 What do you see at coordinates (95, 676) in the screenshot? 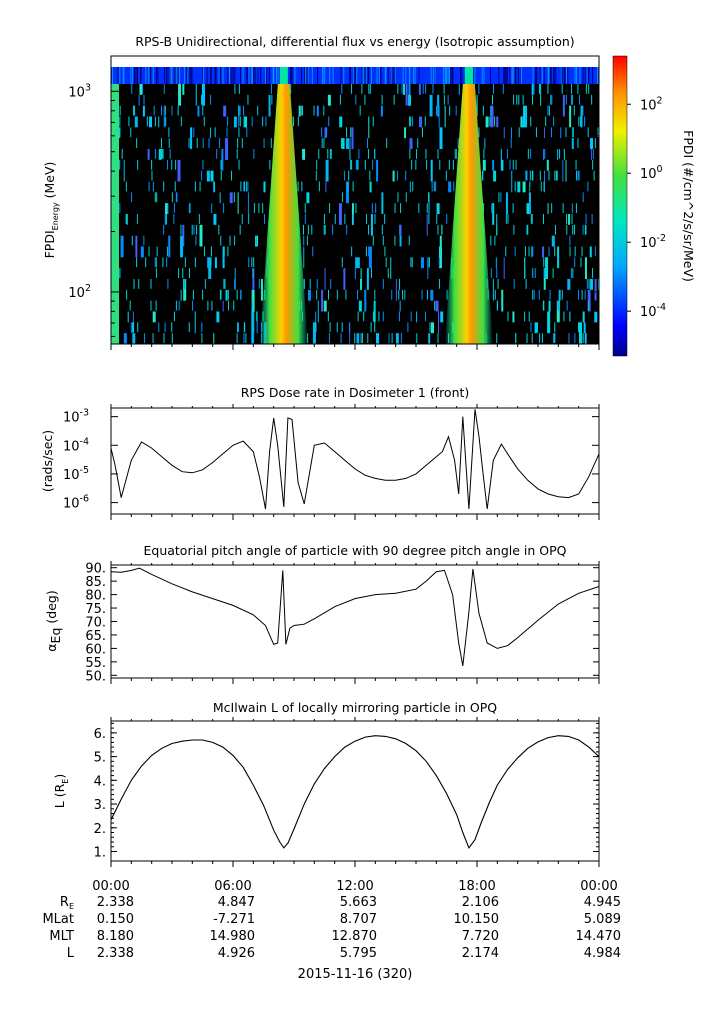
I see `pitch-ytick-label-8: 50.` at bounding box center [95, 676].